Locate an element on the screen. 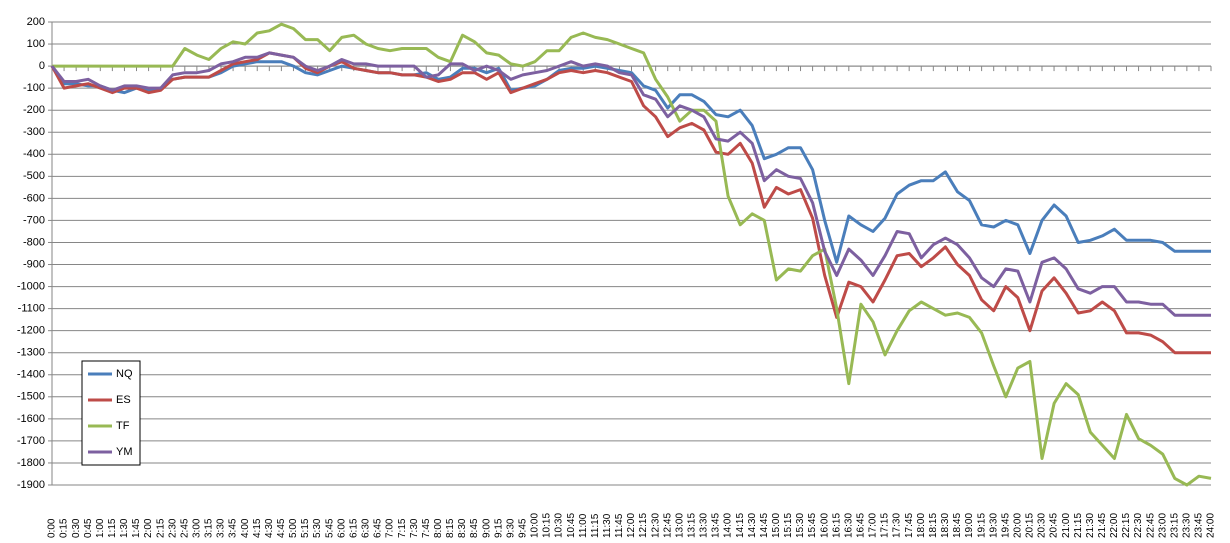 The image size is (1230, 543). x-tick-label: 1:00 is located at coordinates (100, 528).